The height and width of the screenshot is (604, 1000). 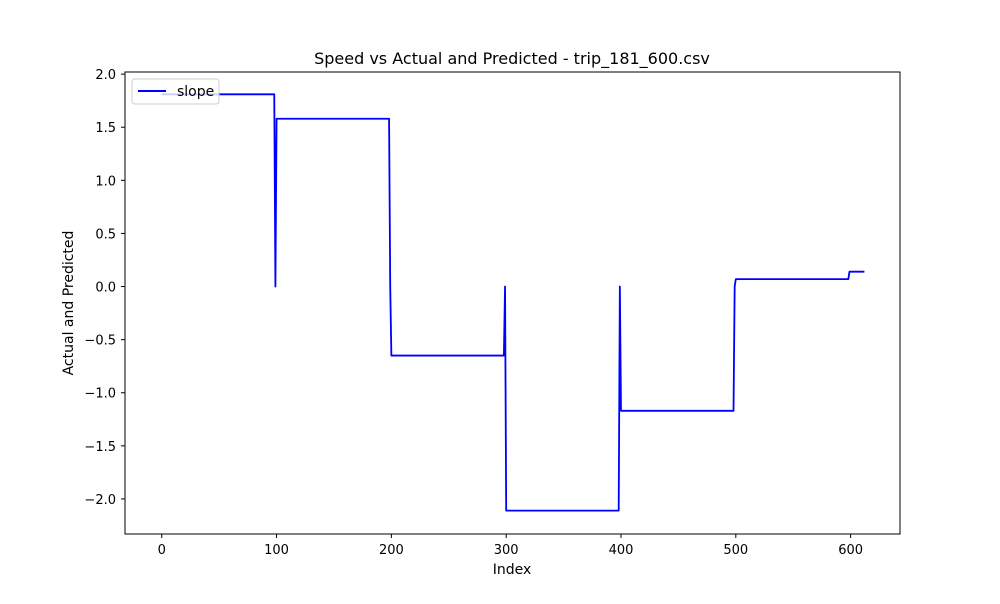 What do you see at coordinates (512, 570) in the screenshot?
I see `x-axis-label: Index` at bounding box center [512, 570].